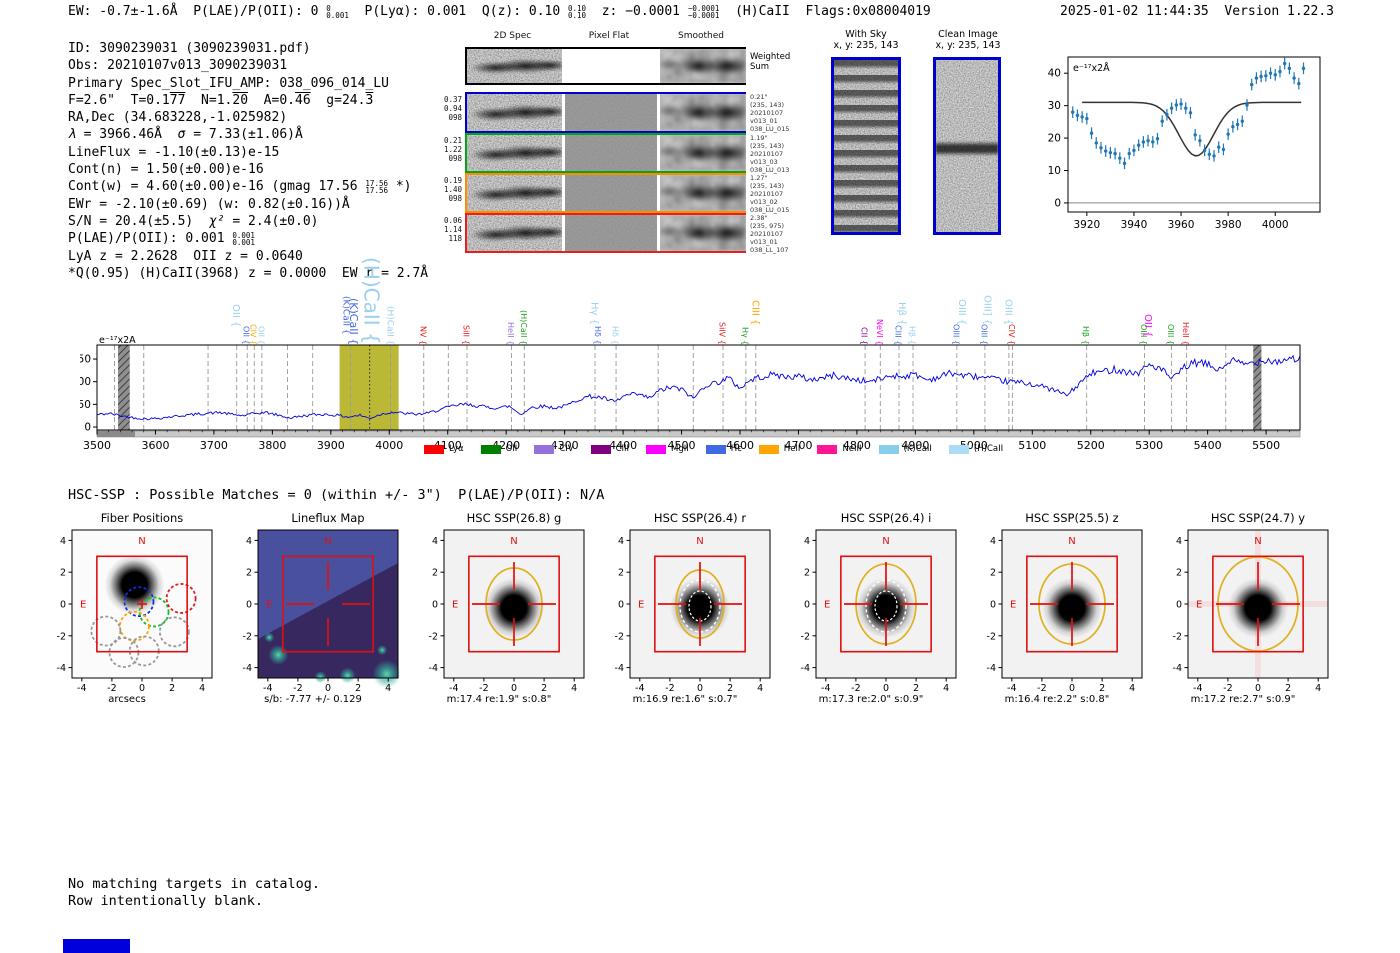 Image resolution: width=1400 pixels, height=953 pixels. I want to click on row-annotation: 2.38" (235, 975) 20210107 v013_01 038_LL_107, so click(769, 234).